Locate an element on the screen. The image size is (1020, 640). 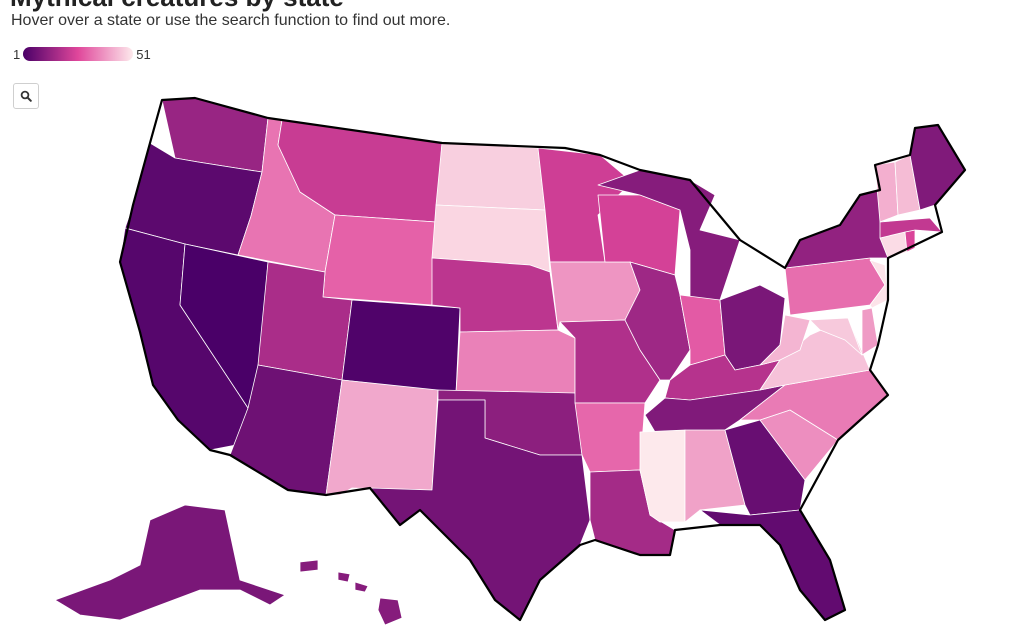
search-button is located at coordinates (26, 96).